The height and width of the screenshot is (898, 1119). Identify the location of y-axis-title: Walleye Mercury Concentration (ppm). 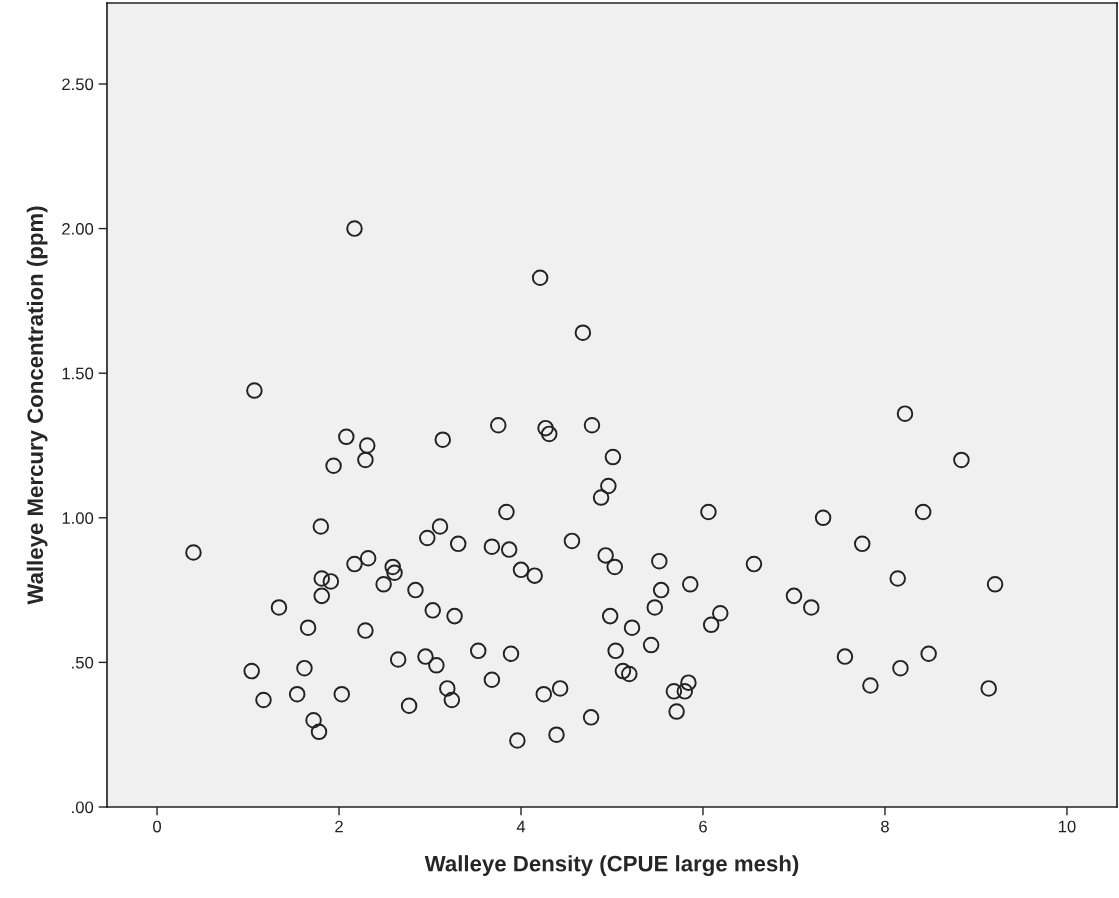
(37, 405).